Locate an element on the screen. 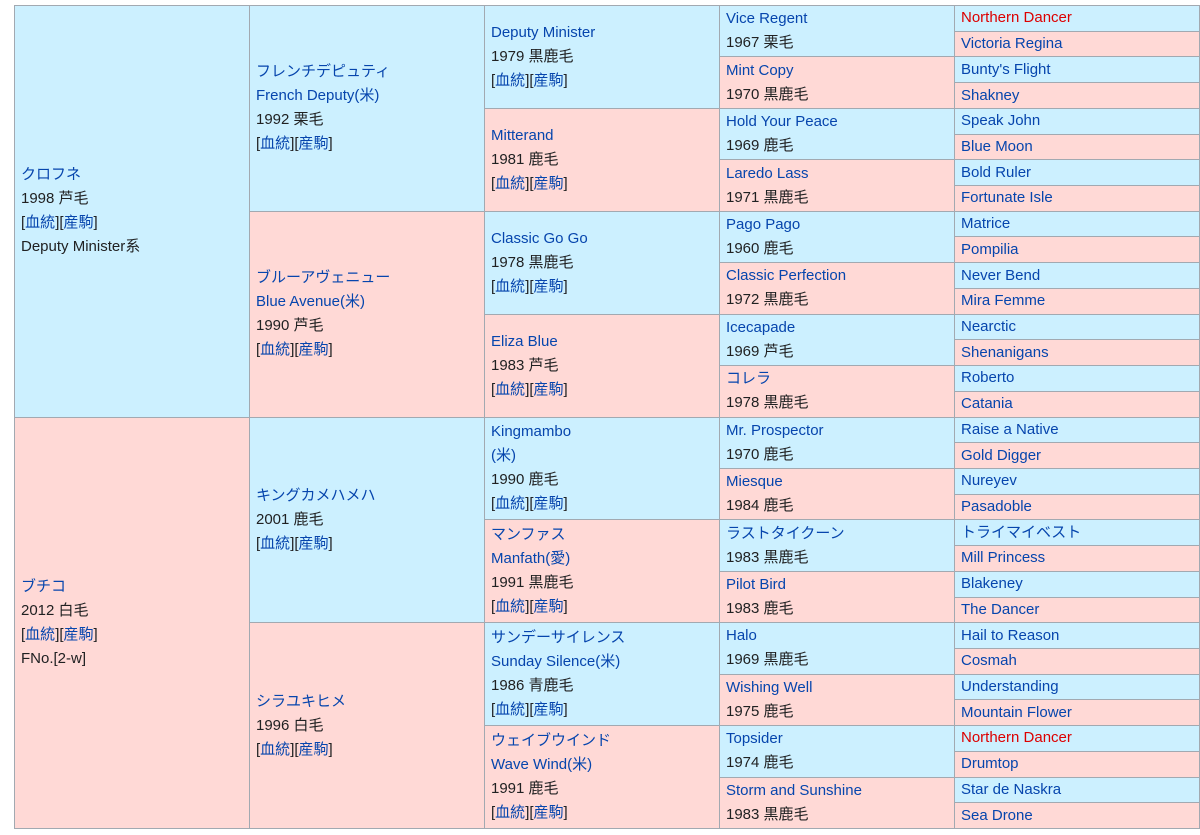  horse-name-link: フレンチデピュティ is located at coordinates (323, 72).